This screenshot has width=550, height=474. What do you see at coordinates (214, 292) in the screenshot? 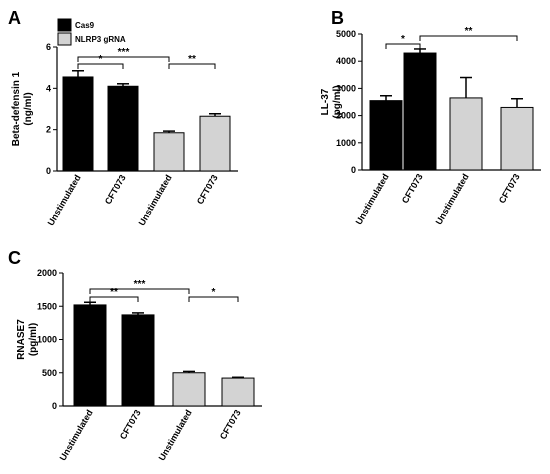
I see `panel-c-significance-label-3: *` at bounding box center [214, 292].